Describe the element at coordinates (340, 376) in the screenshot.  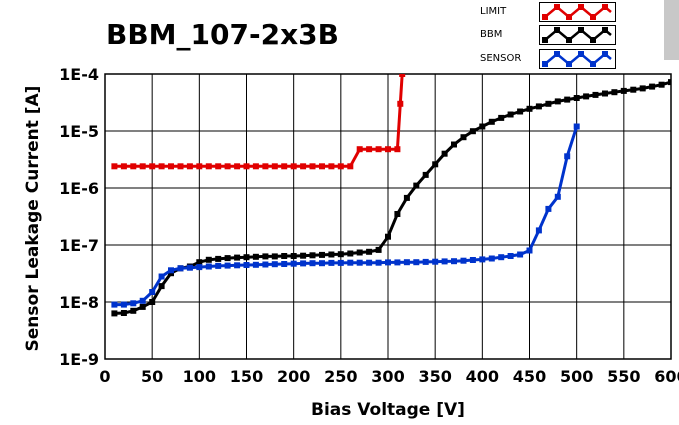
I see `x-tick-label: 250` at that location.